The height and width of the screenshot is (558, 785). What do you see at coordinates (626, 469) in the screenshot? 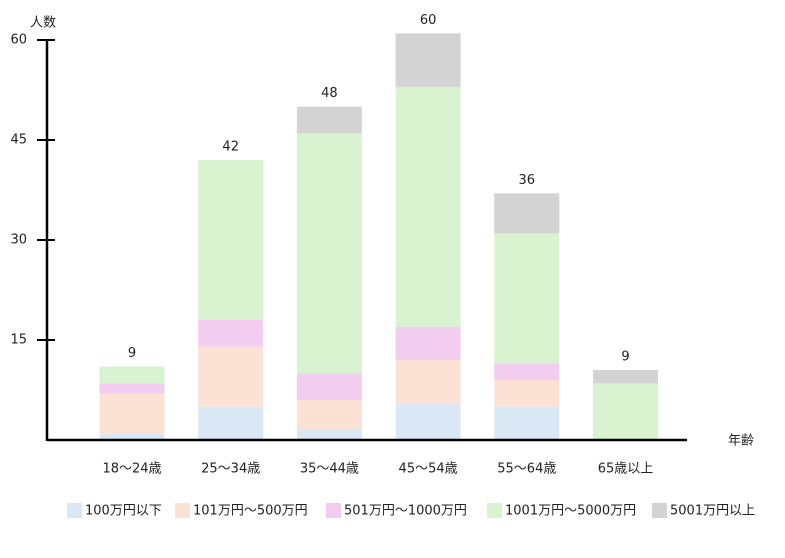
I see `x-tick-label: 65歳以上` at bounding box center [626, 469].